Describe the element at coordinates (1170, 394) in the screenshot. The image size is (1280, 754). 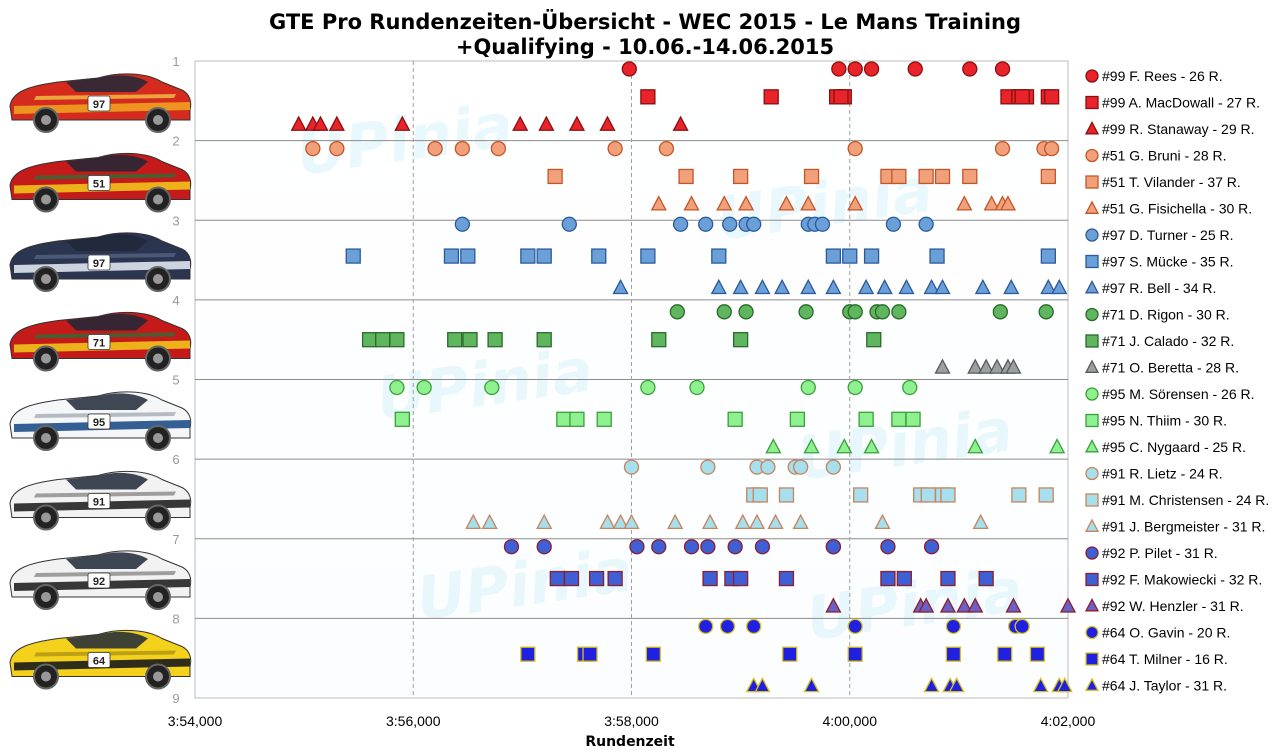
I see `legend-item: #95 M. Sörensen - 26 R.` at that location.